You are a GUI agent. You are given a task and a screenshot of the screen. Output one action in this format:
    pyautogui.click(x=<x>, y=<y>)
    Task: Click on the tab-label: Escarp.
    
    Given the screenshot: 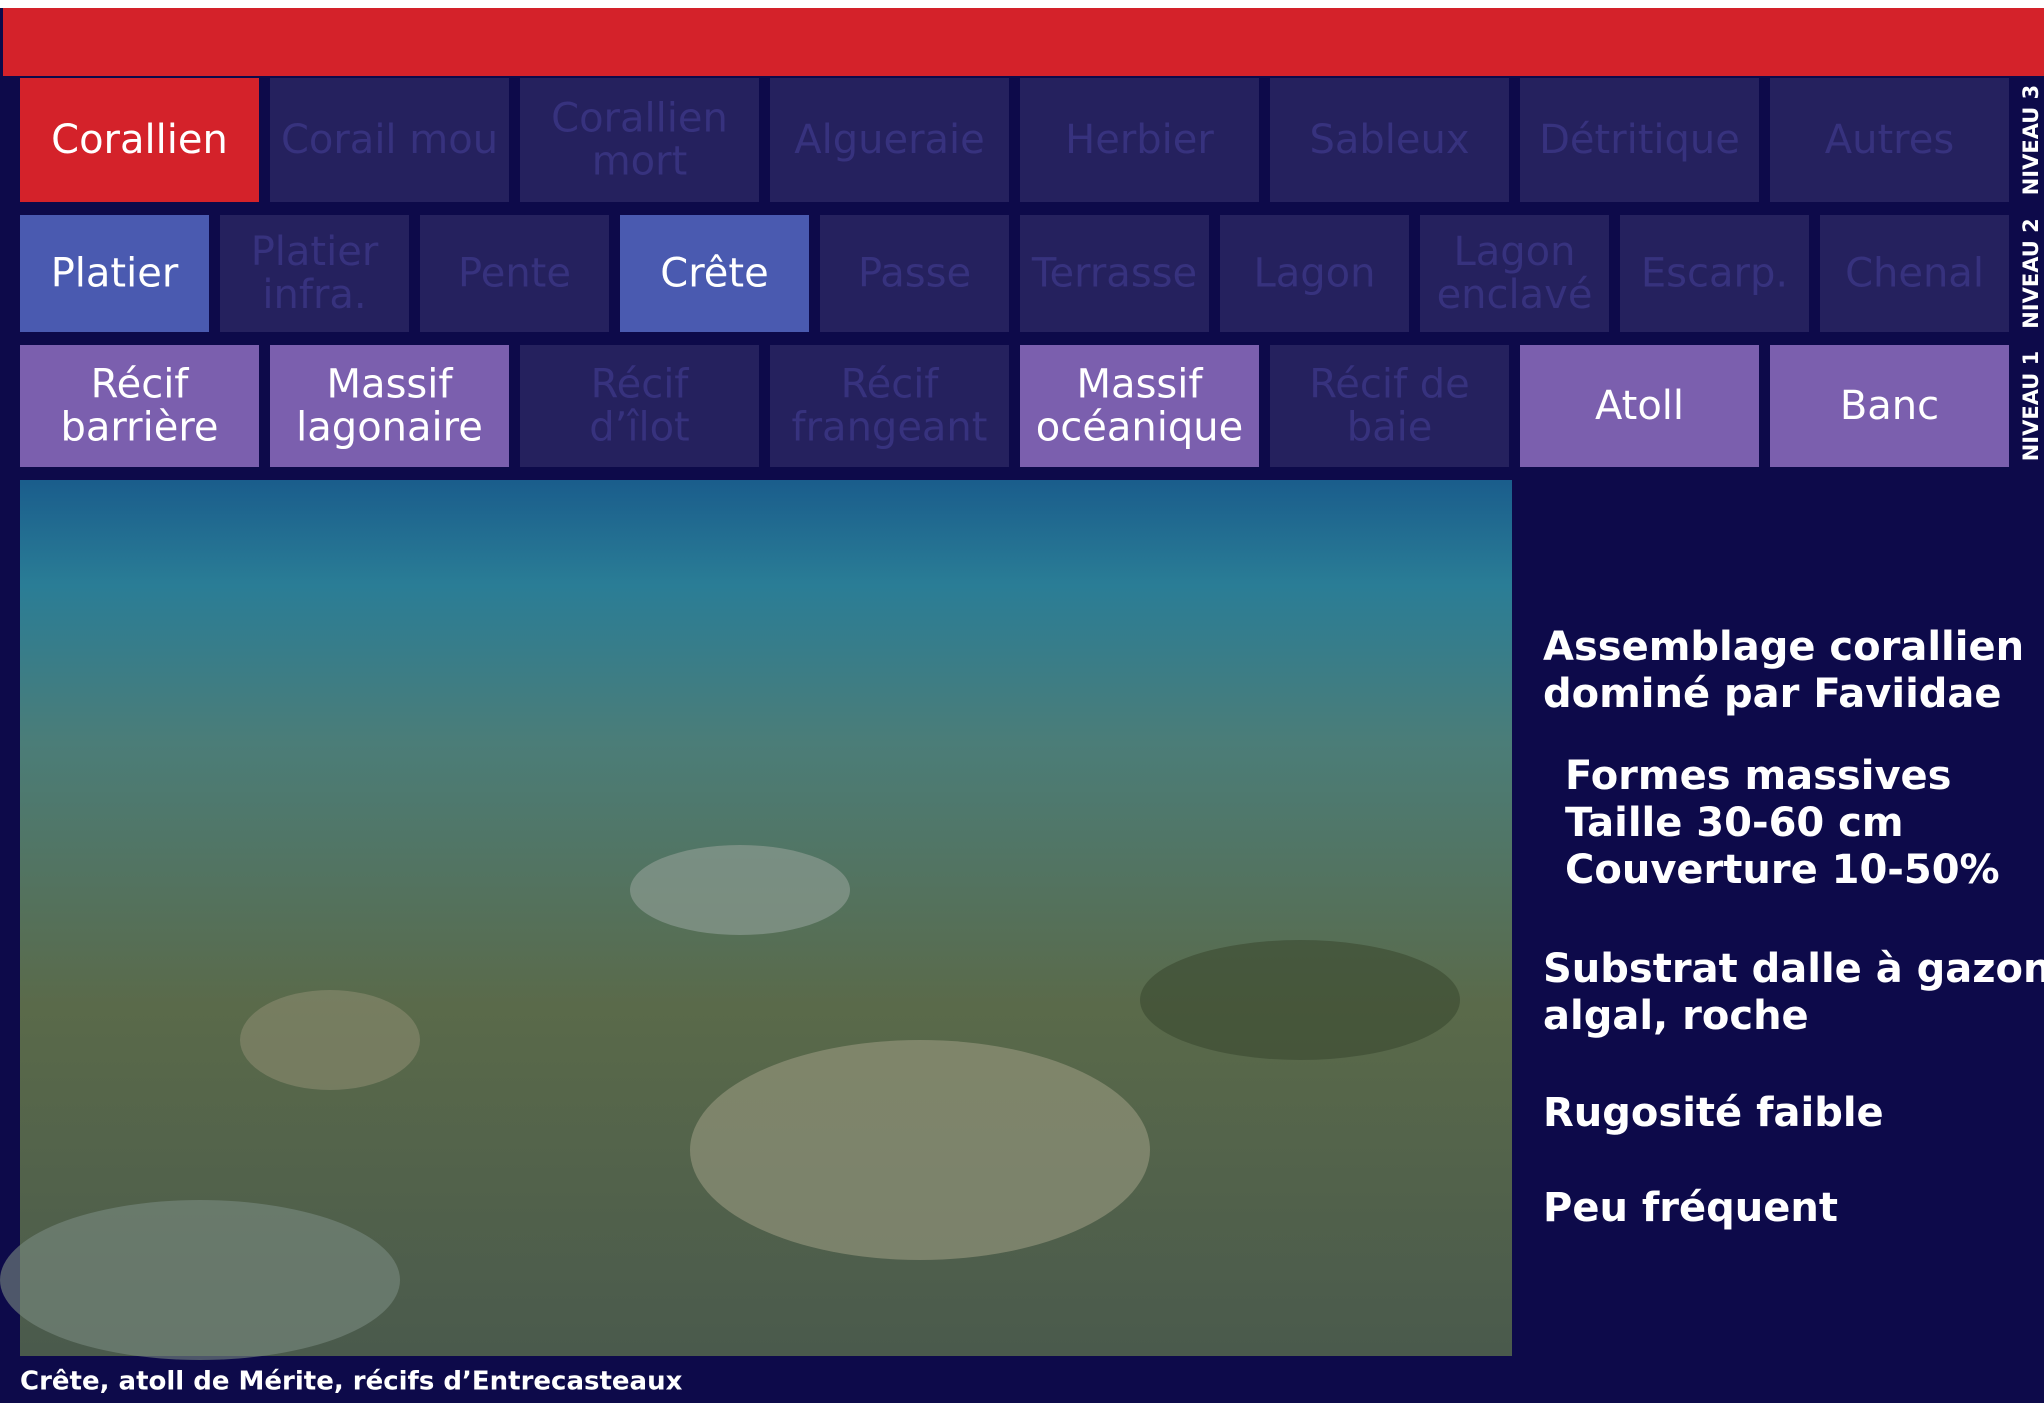 What is the action you would take?
    pyautogui.click(x=1714, y=274)
    